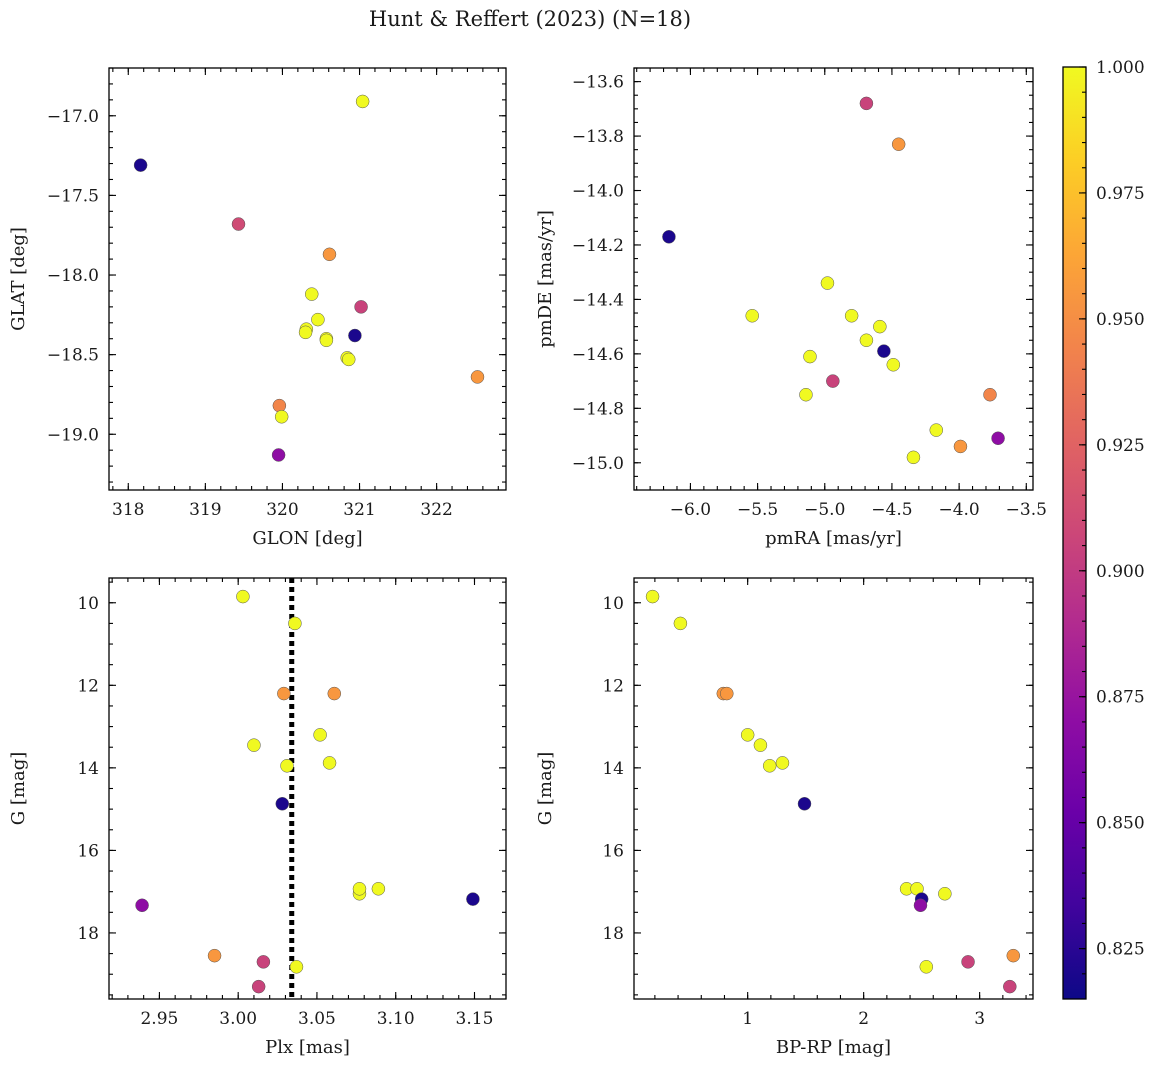  Describe the element at coordinates (73, 117) in the screenshot. I see `y-tick-label: −17.0` at that location.